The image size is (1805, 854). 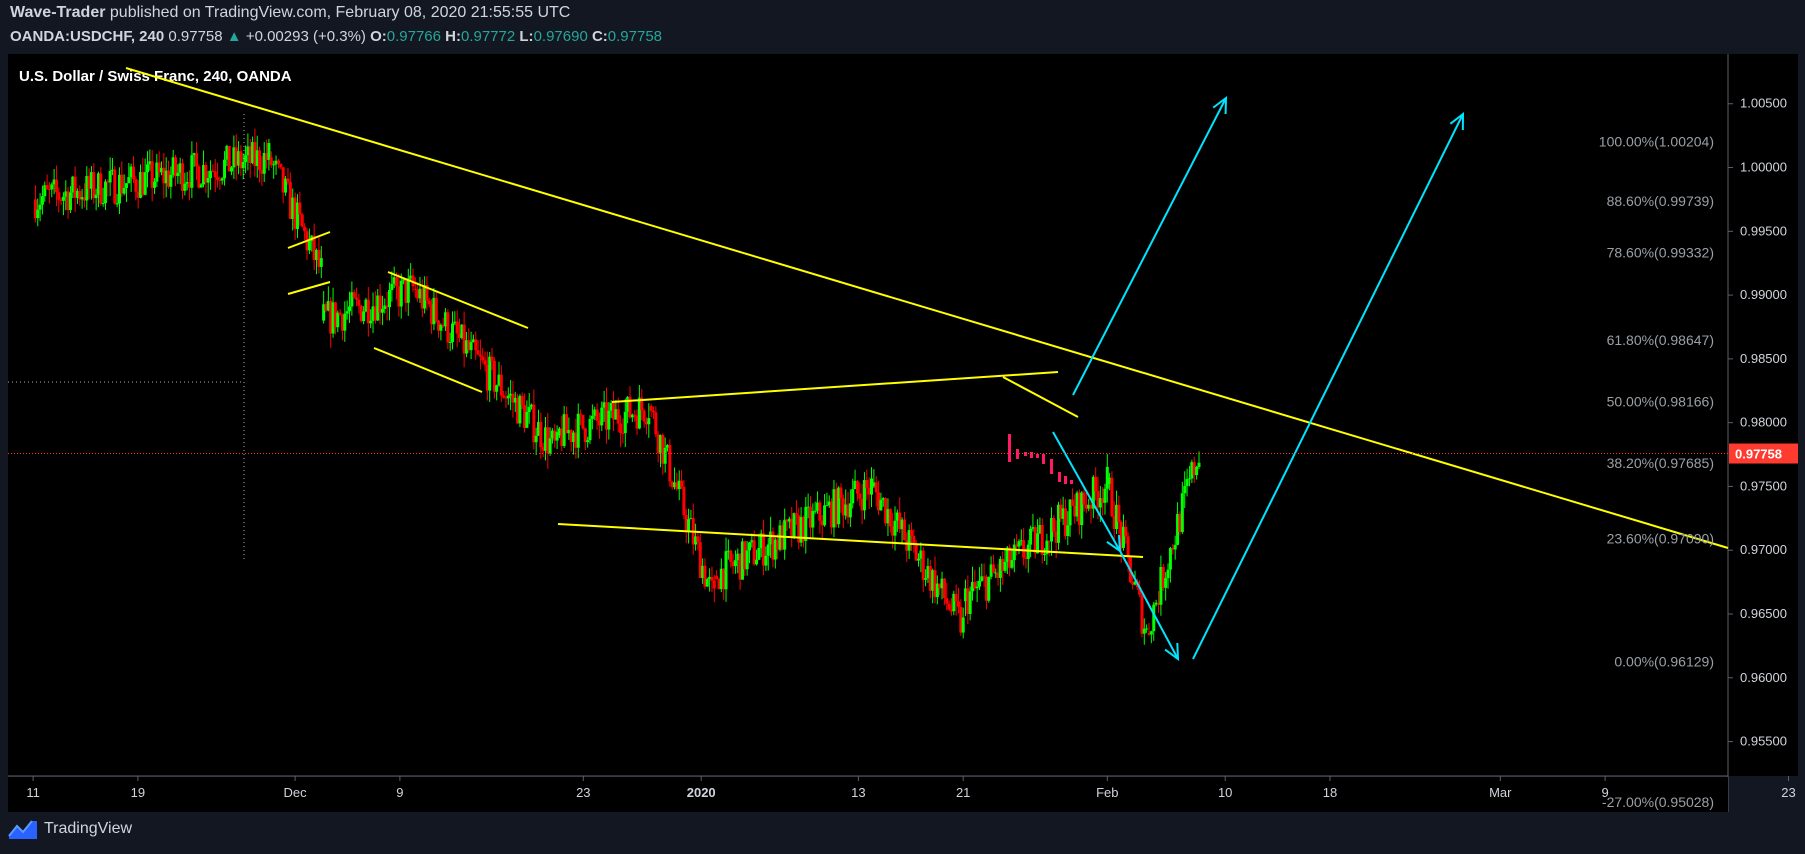 I want to click on trendline, so click(x=850, y=540).